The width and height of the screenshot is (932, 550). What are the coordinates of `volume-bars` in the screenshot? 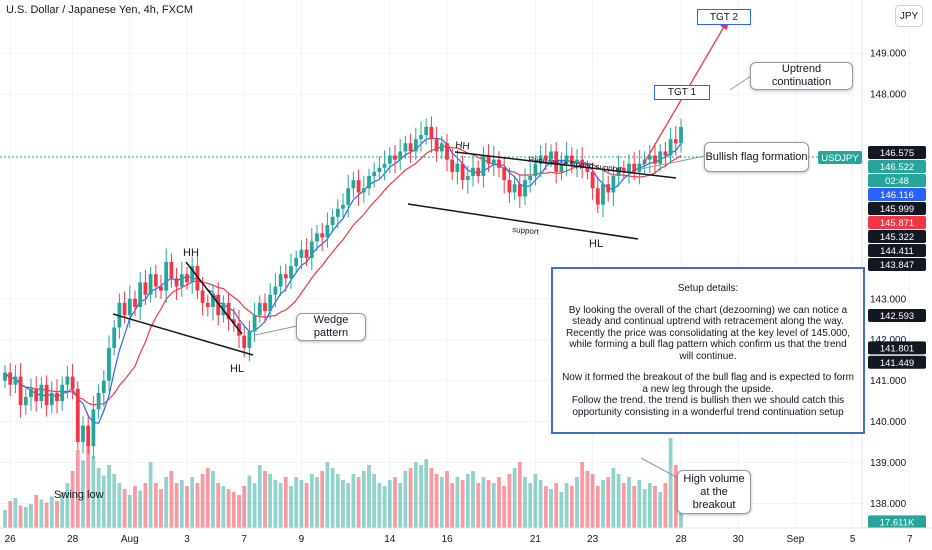 It's located at (343, 483).